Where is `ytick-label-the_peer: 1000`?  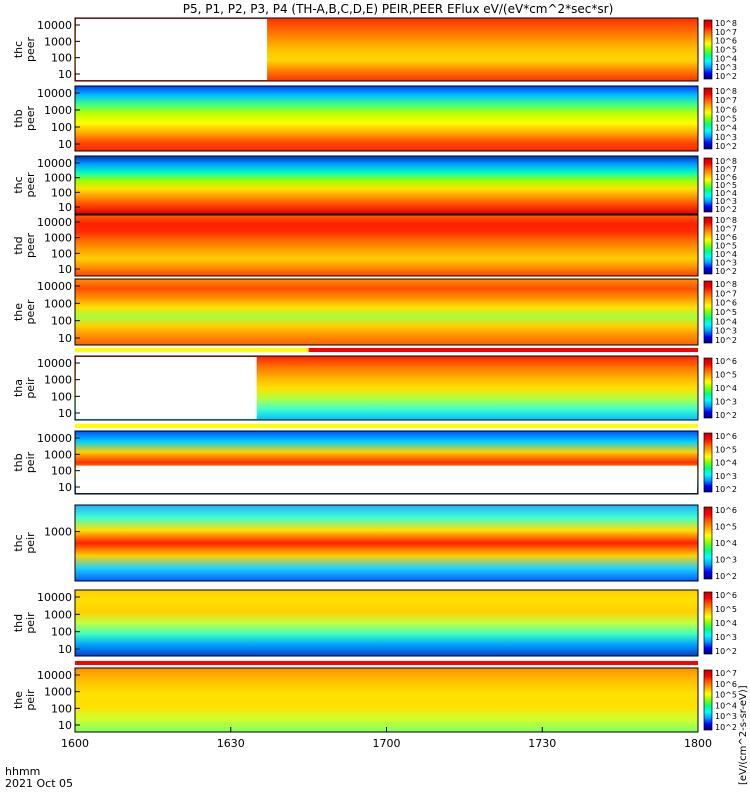 ytick-label-the_peer: 1000 is located at coordinates (58, 303).